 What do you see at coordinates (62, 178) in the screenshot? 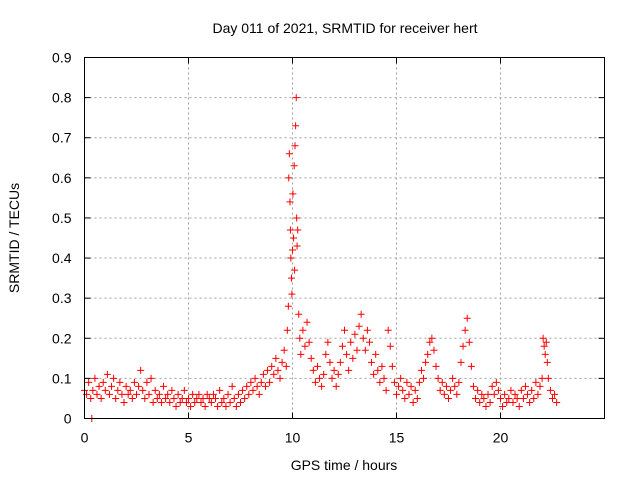
I see `y-tick-label: 0.6` at bounding box center [62, 178].